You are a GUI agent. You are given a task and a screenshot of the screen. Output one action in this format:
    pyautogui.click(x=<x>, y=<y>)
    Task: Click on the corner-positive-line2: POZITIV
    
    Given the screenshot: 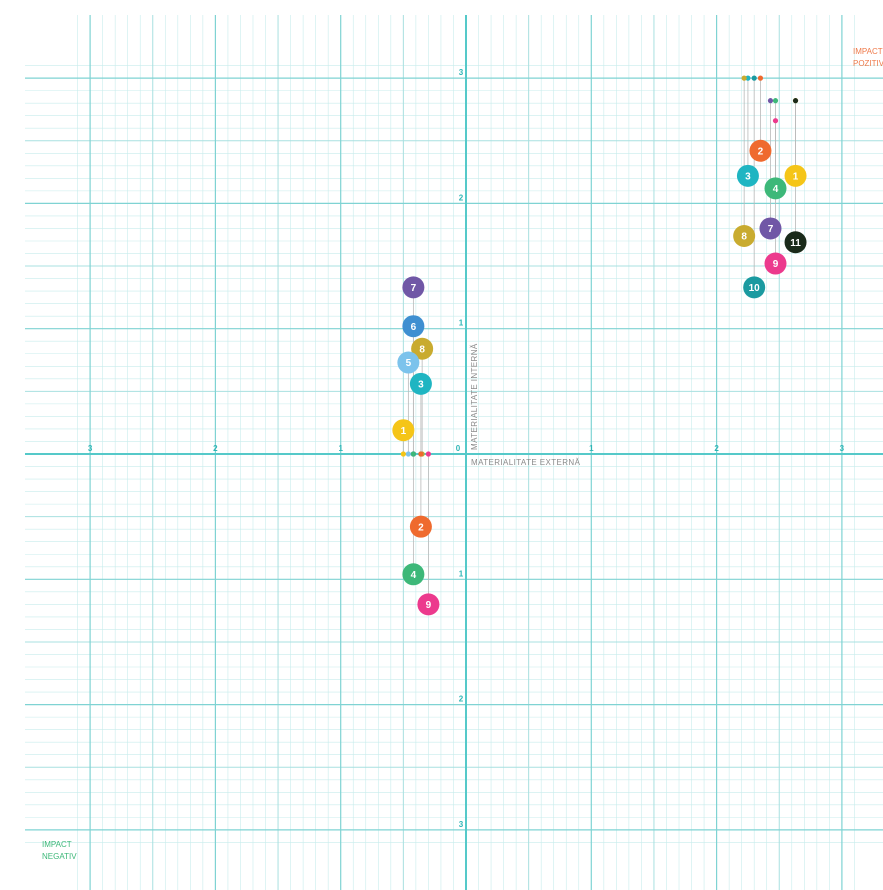 What is the action you would take?
    pyautogui.click(x=868, y=63)
    